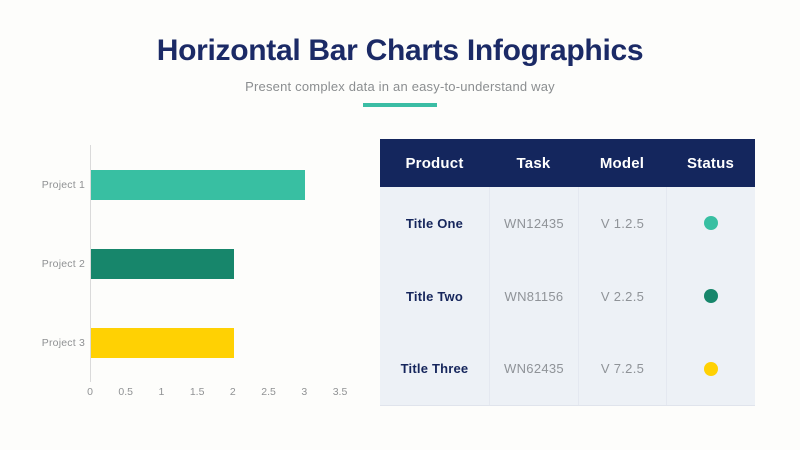 Image resolution: width=800 pixels, height=450 pixels. What do you see at coordinates (533, 163) in the screenshot?
I see `table-header-cell: Task` at bounding box center [533, 163].